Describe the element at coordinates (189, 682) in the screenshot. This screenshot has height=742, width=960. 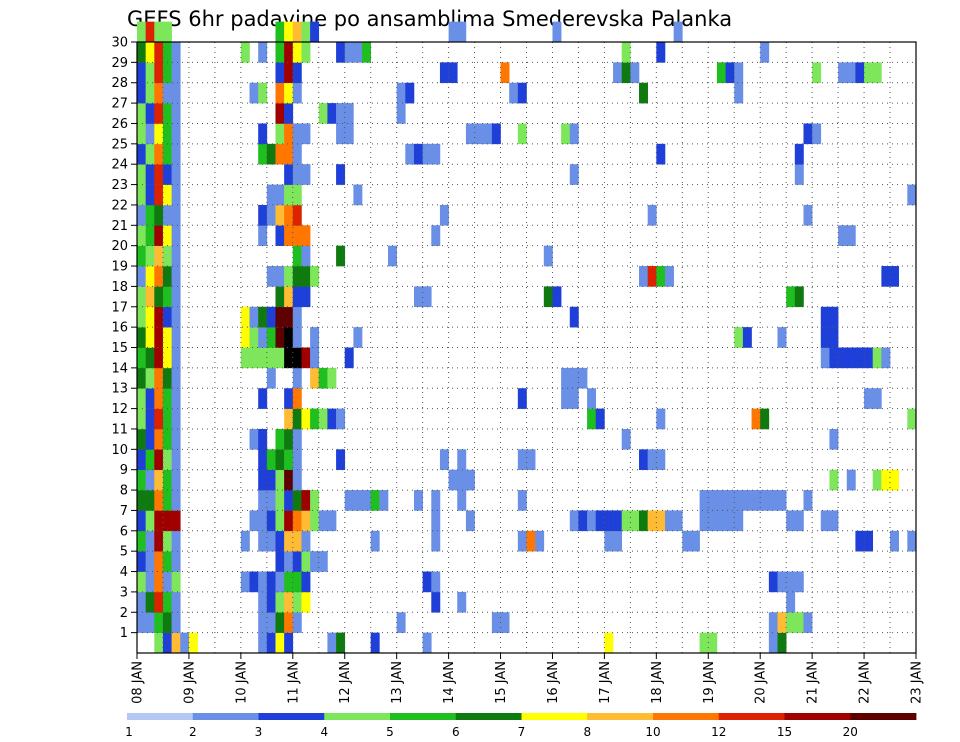
I see `x-tick-label: 09 JAN` at that location.